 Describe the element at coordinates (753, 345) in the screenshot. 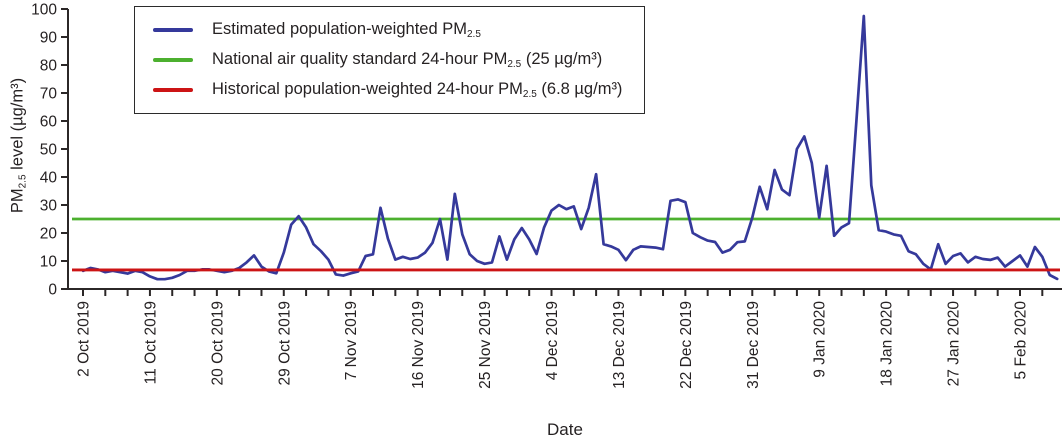

I see `x-tick-label: 31 Dec 2019` at that location.